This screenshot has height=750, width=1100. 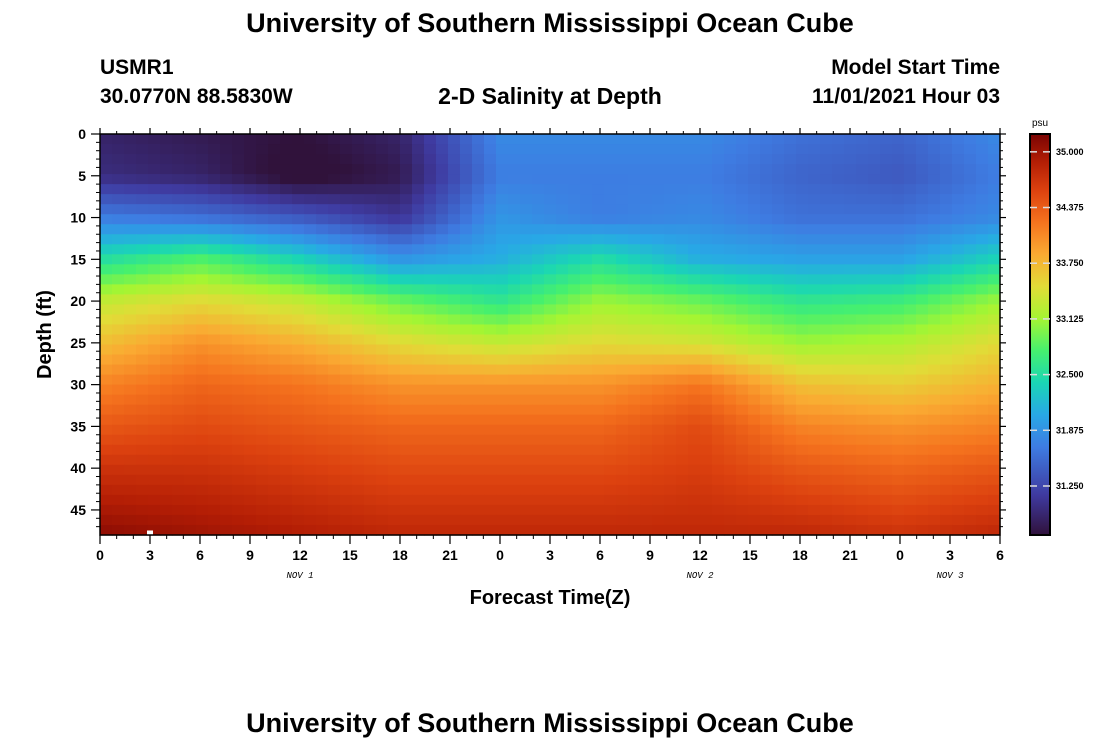 I want to click on x-tick-label: 0, so click(x=100, y=555).